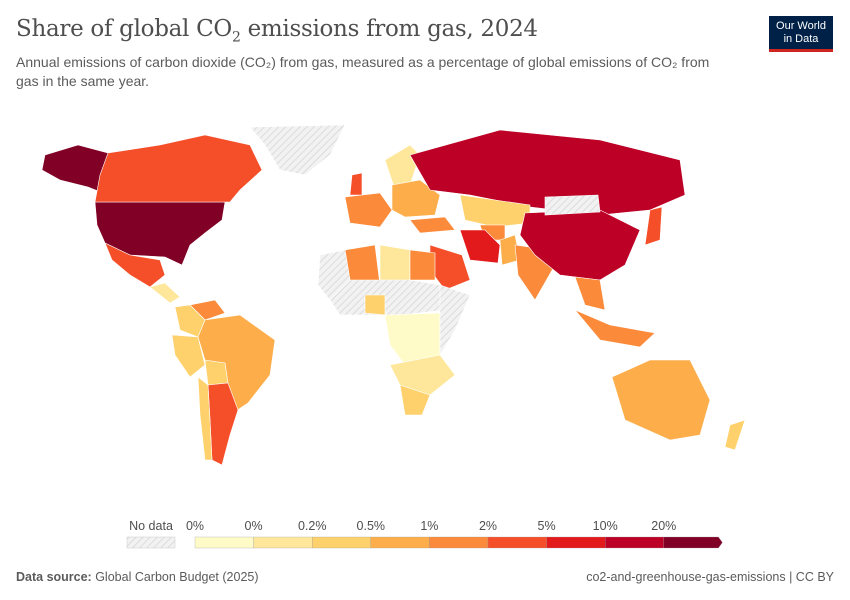  What do you see at coordinates (605, 526) in the screenshot?
I see `legend-tick-label: 10%` at bounding box center [605, 526].